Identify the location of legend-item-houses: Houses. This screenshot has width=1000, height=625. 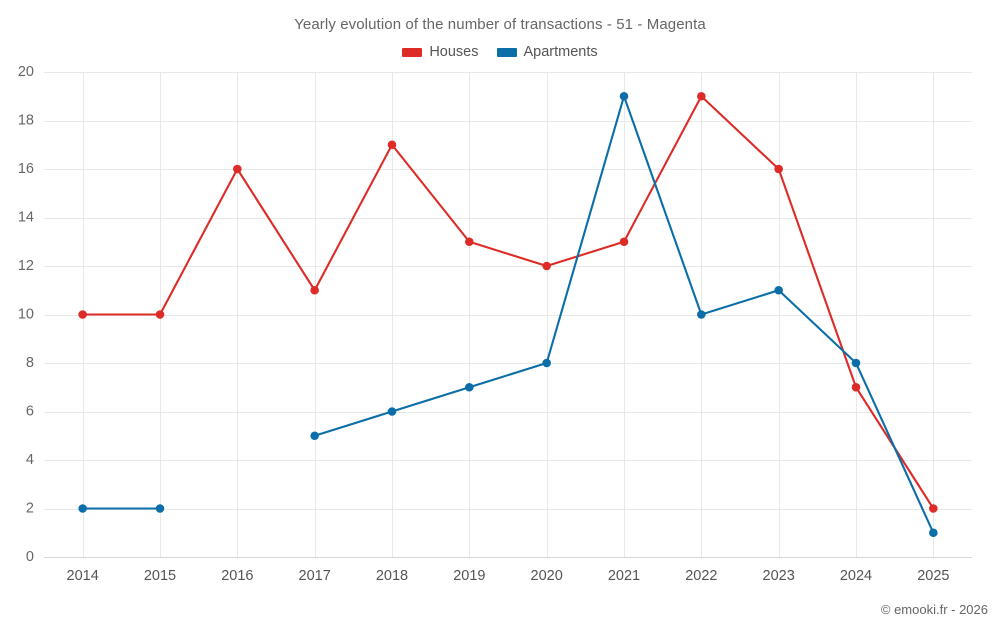
(440, 52).